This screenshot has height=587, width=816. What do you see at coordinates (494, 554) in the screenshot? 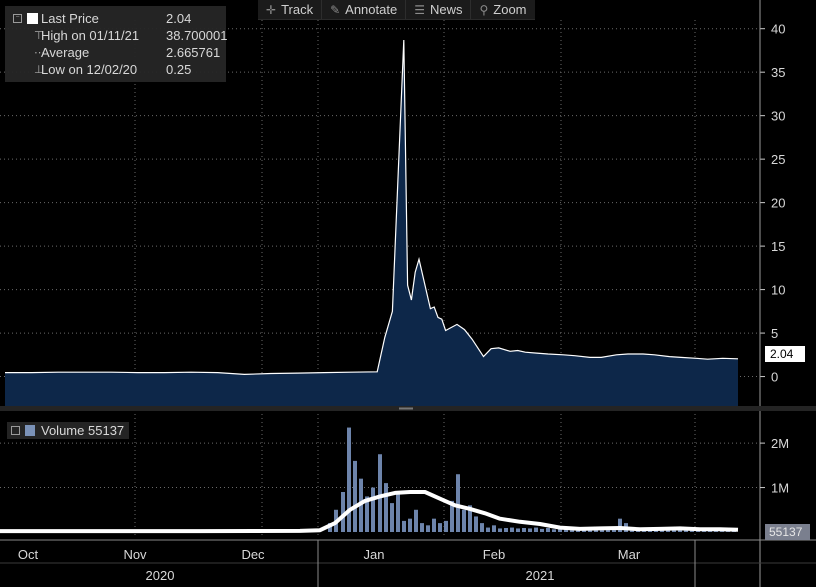
I see `x-tick-label: Feb` at bounding box center [494, 554].